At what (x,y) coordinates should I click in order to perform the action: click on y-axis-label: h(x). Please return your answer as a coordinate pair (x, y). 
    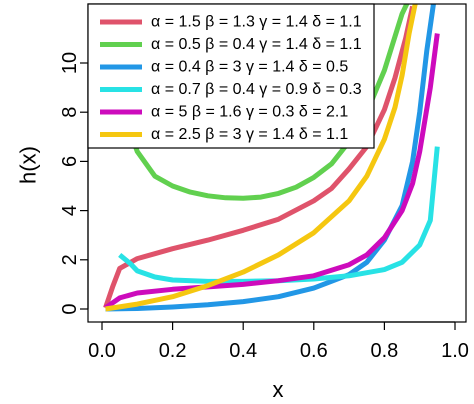
    Looking at the image, I should click on (28, 165).